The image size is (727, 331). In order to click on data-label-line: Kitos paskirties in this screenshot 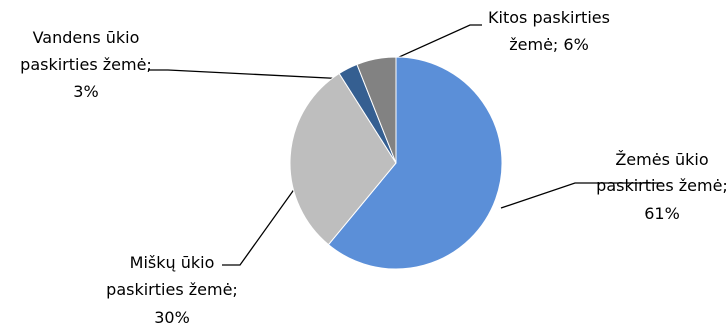, I will do `click(549, 17)`.